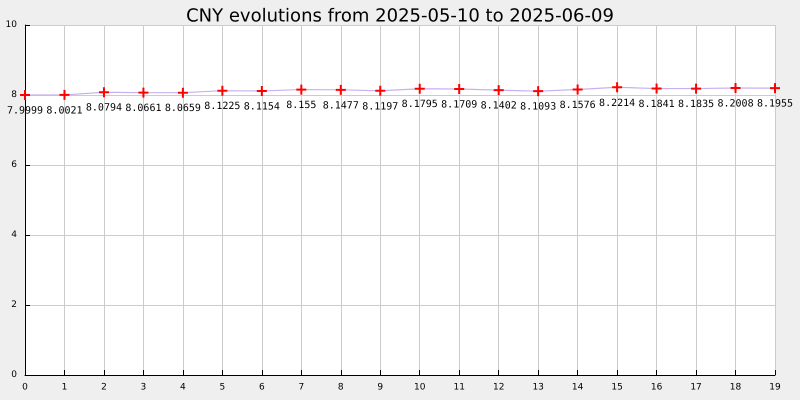 Image resolution: width=800 pixels, height=400 pixels. Describe the element at coordinates (64, 110) in the screenshot. I see `data-label: 8.0021` at that location.